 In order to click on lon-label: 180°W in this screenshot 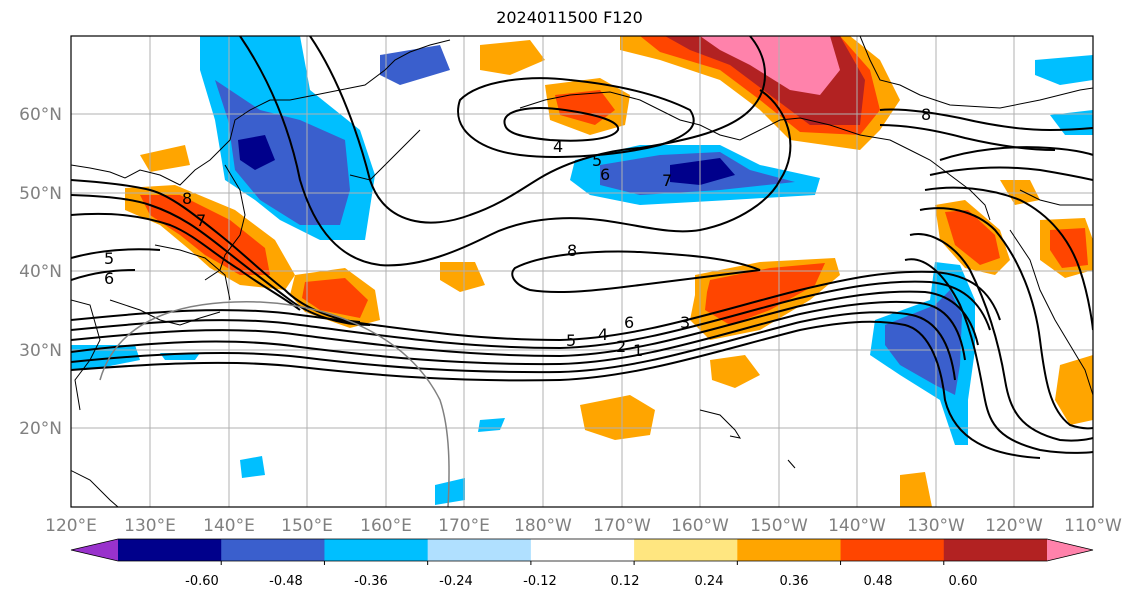, I will do `click(543, 526)`.